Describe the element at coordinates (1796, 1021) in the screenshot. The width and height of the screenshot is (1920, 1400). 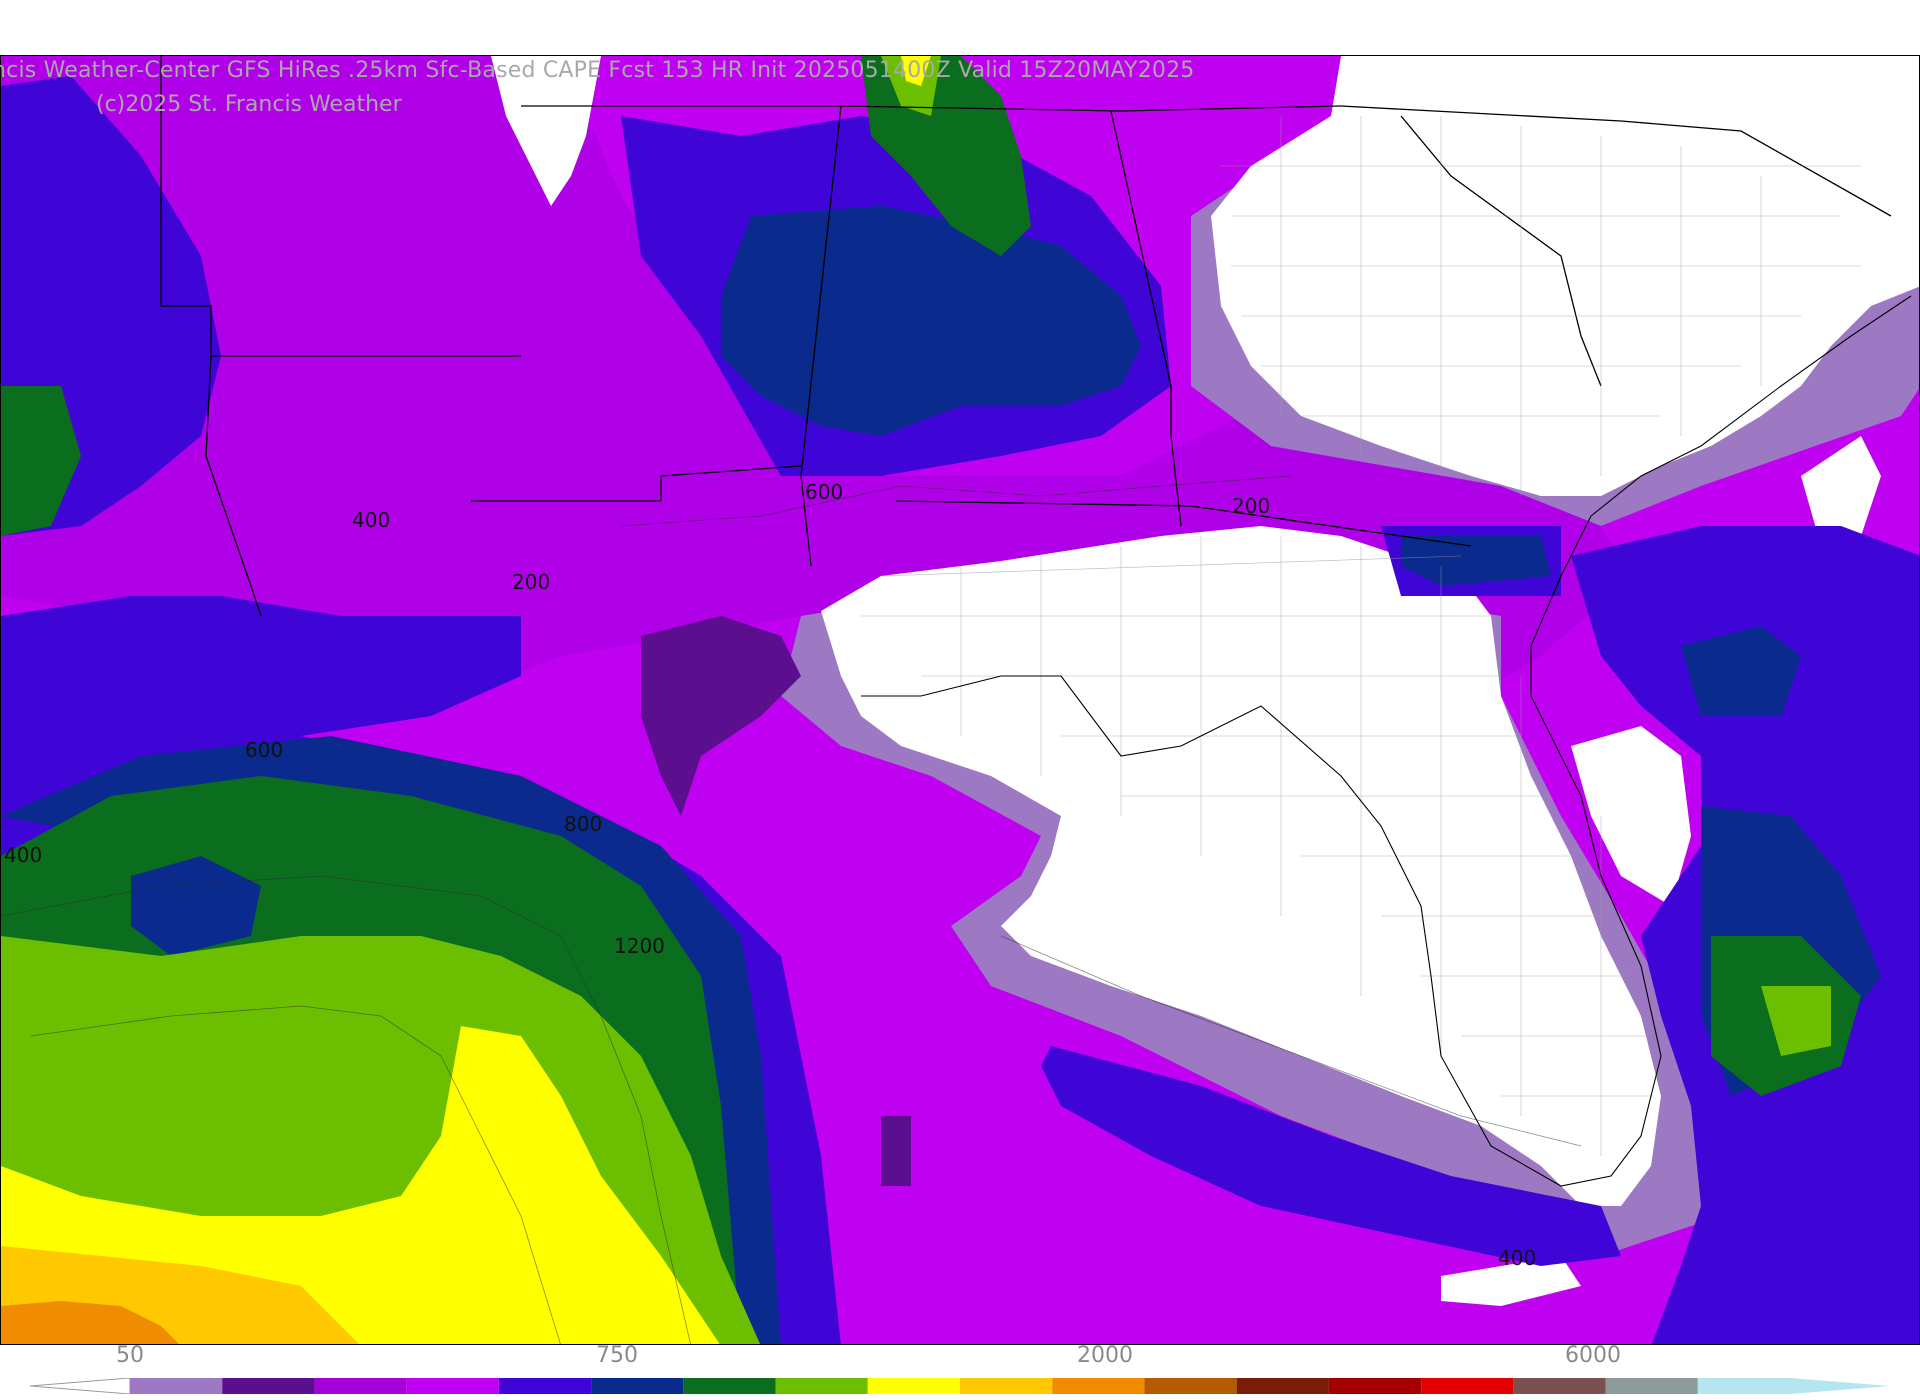
I see `cape-zone-yellow-green` at that location.